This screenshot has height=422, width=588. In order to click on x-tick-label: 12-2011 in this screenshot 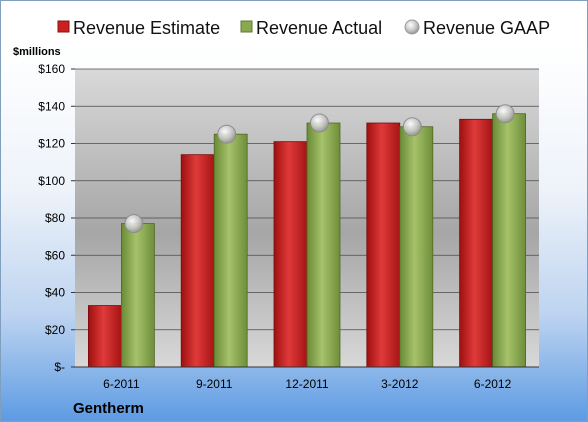, I will do `click(306, 384)`.